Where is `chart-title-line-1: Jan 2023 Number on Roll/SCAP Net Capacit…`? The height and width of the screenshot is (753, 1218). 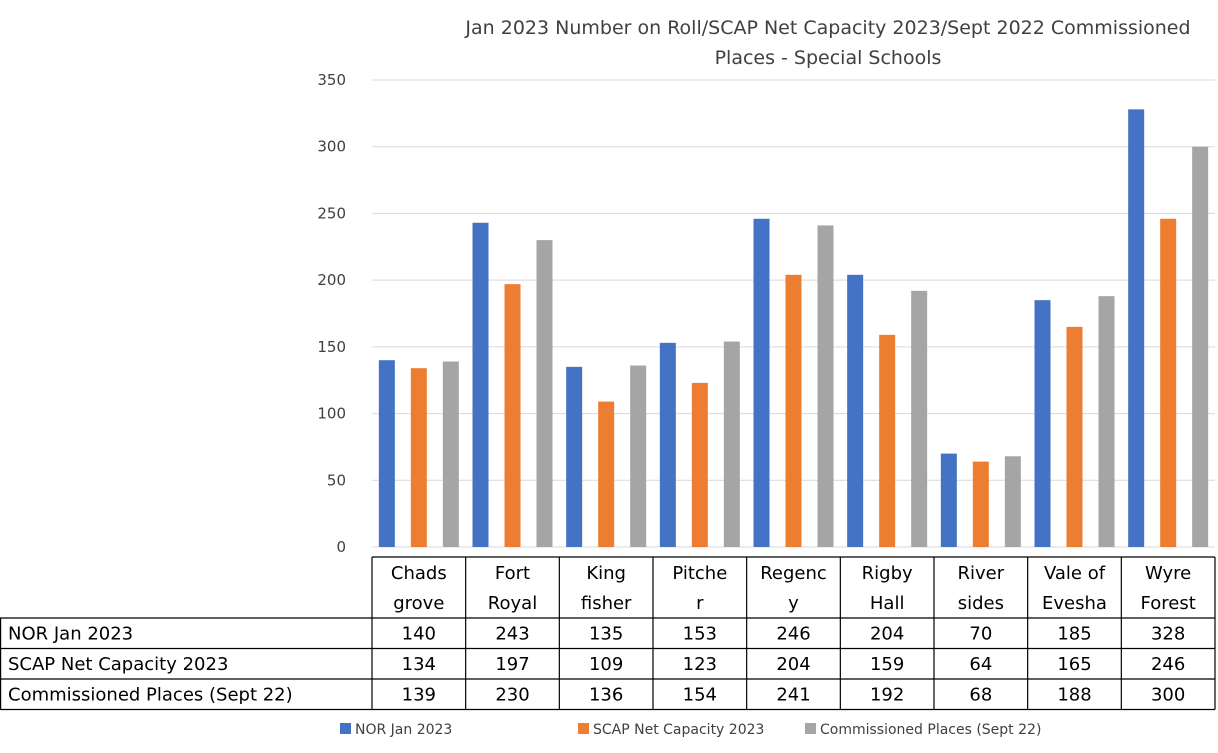
chart-title-line-1: Jan 2023 Number on Roll/SCAP Net Capacit… is located at coordinates (827, 28).